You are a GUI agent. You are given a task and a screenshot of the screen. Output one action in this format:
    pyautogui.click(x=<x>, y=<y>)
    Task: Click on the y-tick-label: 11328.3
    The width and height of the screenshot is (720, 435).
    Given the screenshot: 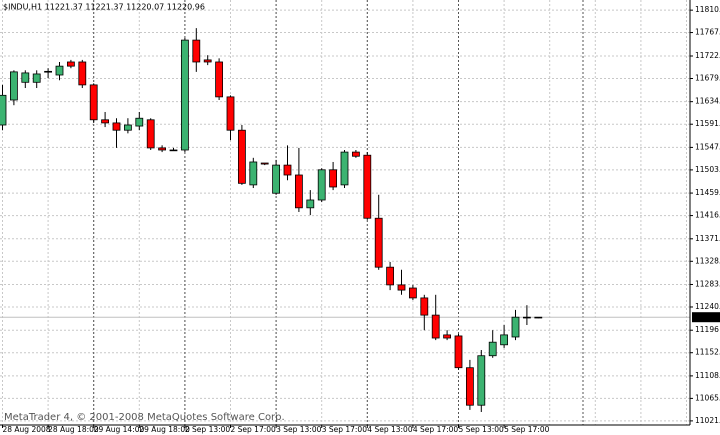 What is the action you would take?
    pyautogui.click(x=707, y=260)
    